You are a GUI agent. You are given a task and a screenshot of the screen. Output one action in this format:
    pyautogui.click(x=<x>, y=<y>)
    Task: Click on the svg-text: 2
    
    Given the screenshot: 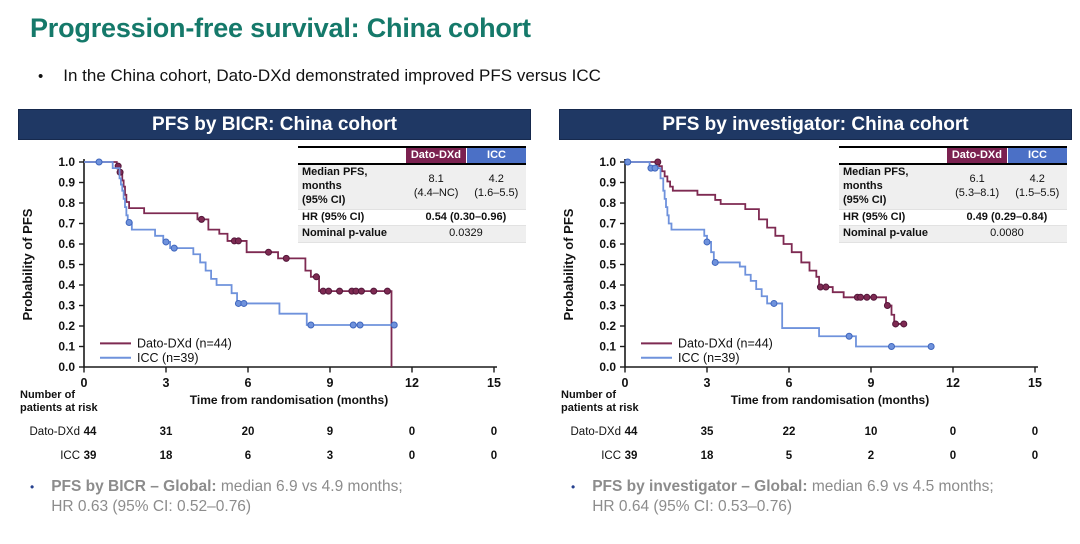 What is the action you would take?
    pyautogui.click(x=871, y=456)
    